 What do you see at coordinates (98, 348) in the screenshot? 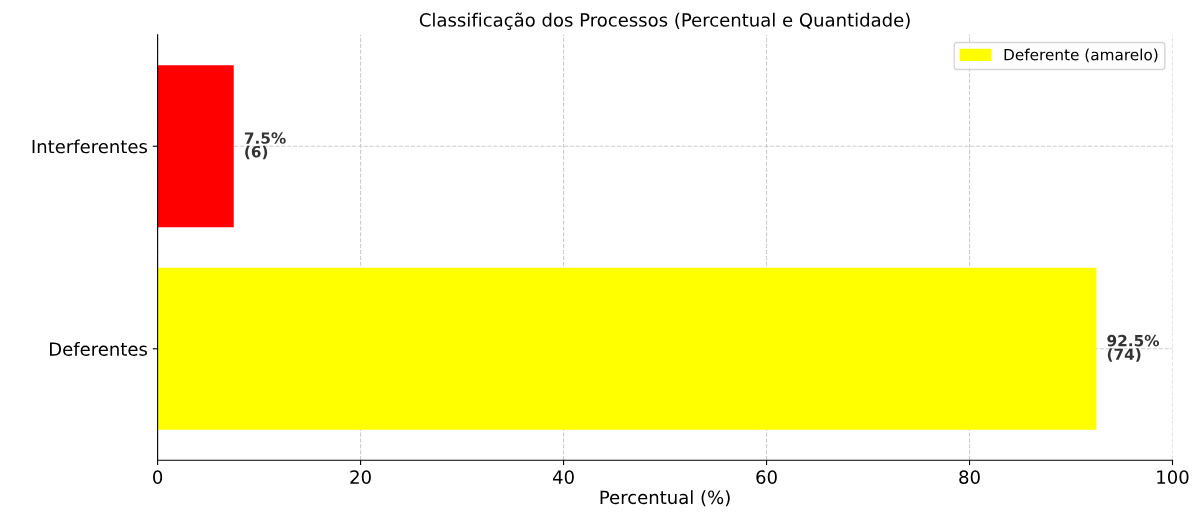
I see `y-tick-label: Deferentes` at bounding box center [98, 348].